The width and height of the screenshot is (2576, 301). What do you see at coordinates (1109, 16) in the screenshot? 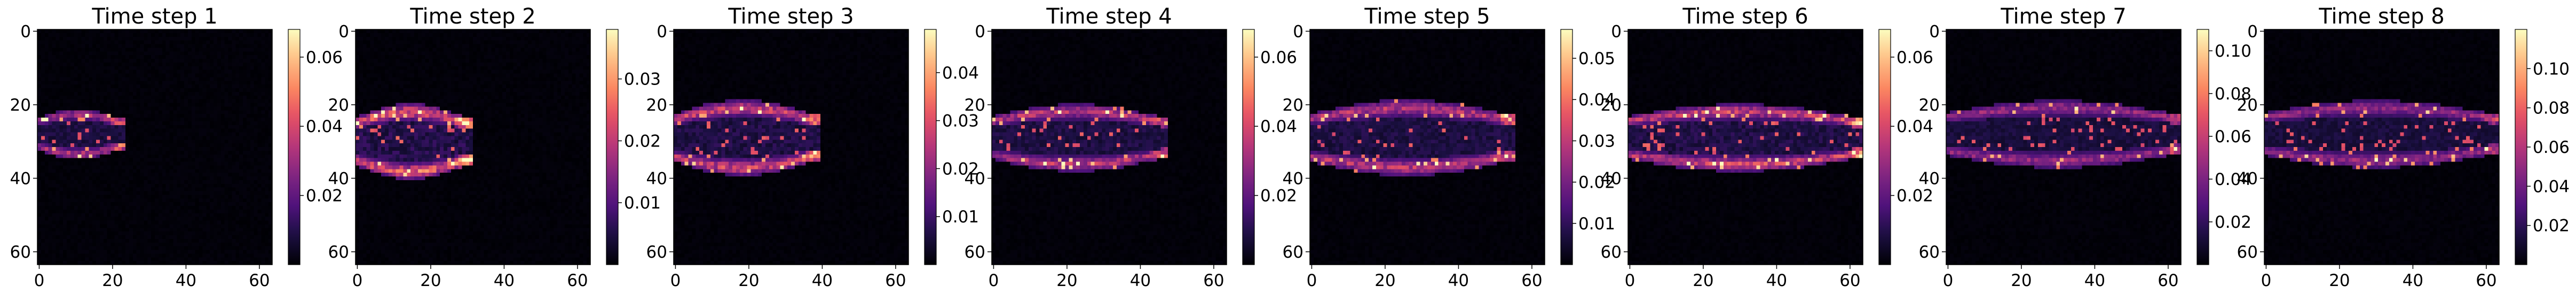
I see `panel-title-4: Time step 4` at bounding box center [1109, 16].